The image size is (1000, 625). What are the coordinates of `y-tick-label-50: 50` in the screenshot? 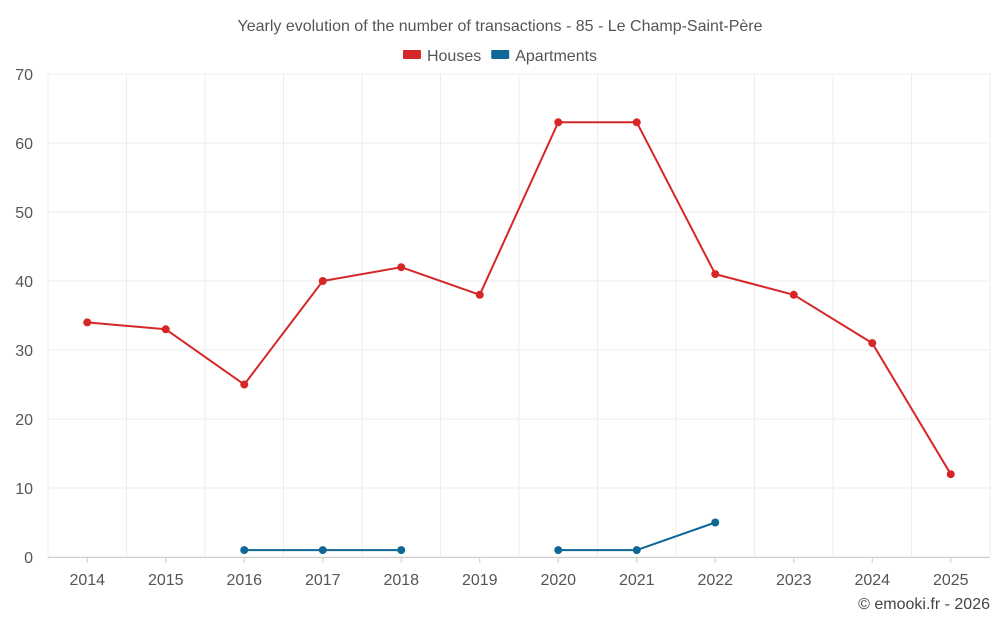 It's located at (24, 213).